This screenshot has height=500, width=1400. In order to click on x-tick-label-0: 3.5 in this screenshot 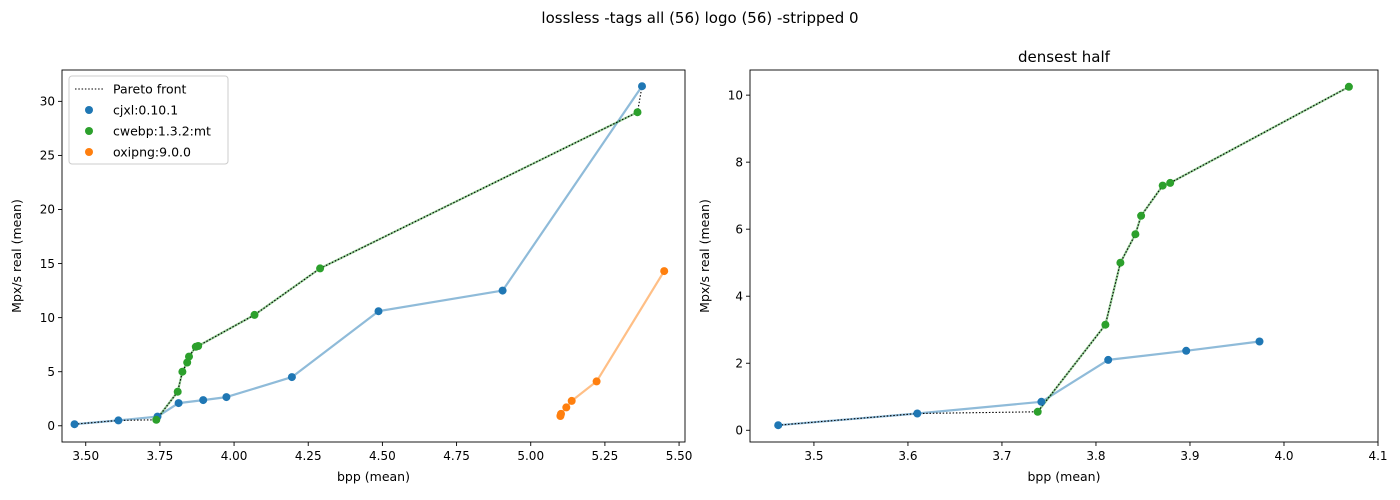, I will do `click(813, 456)`.